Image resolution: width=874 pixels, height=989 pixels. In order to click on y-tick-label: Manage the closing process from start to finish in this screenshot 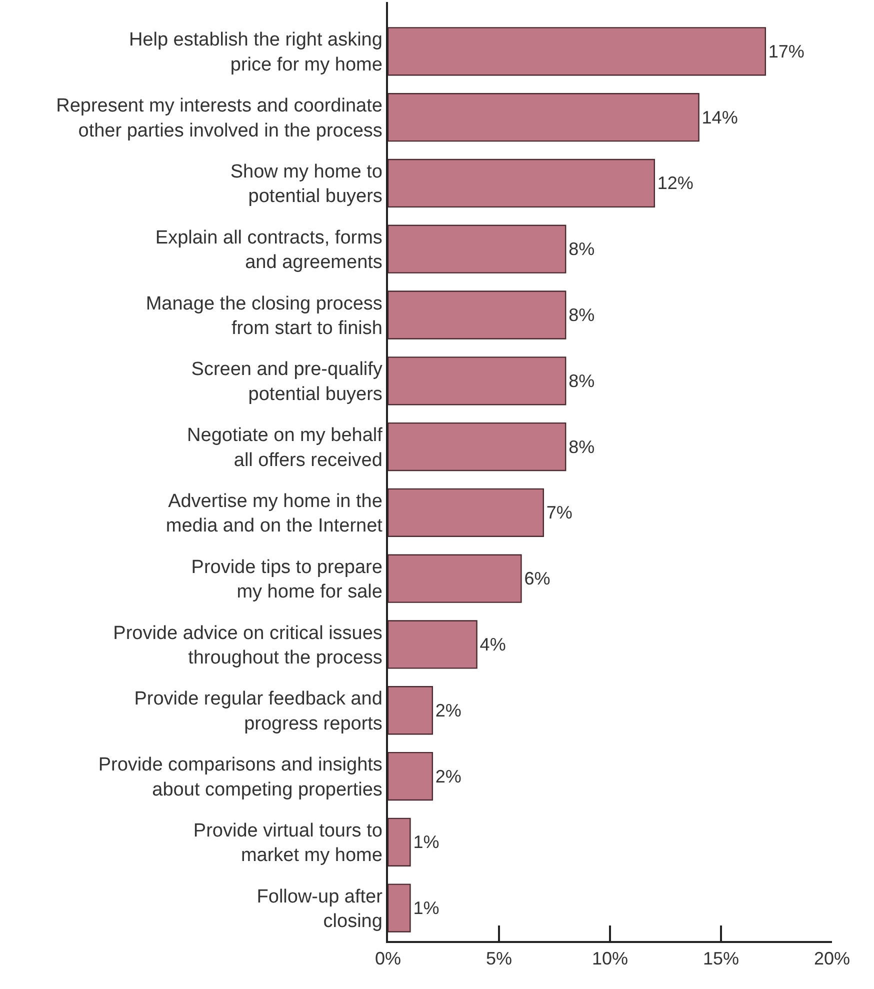, I will do `click(264, 316)`.